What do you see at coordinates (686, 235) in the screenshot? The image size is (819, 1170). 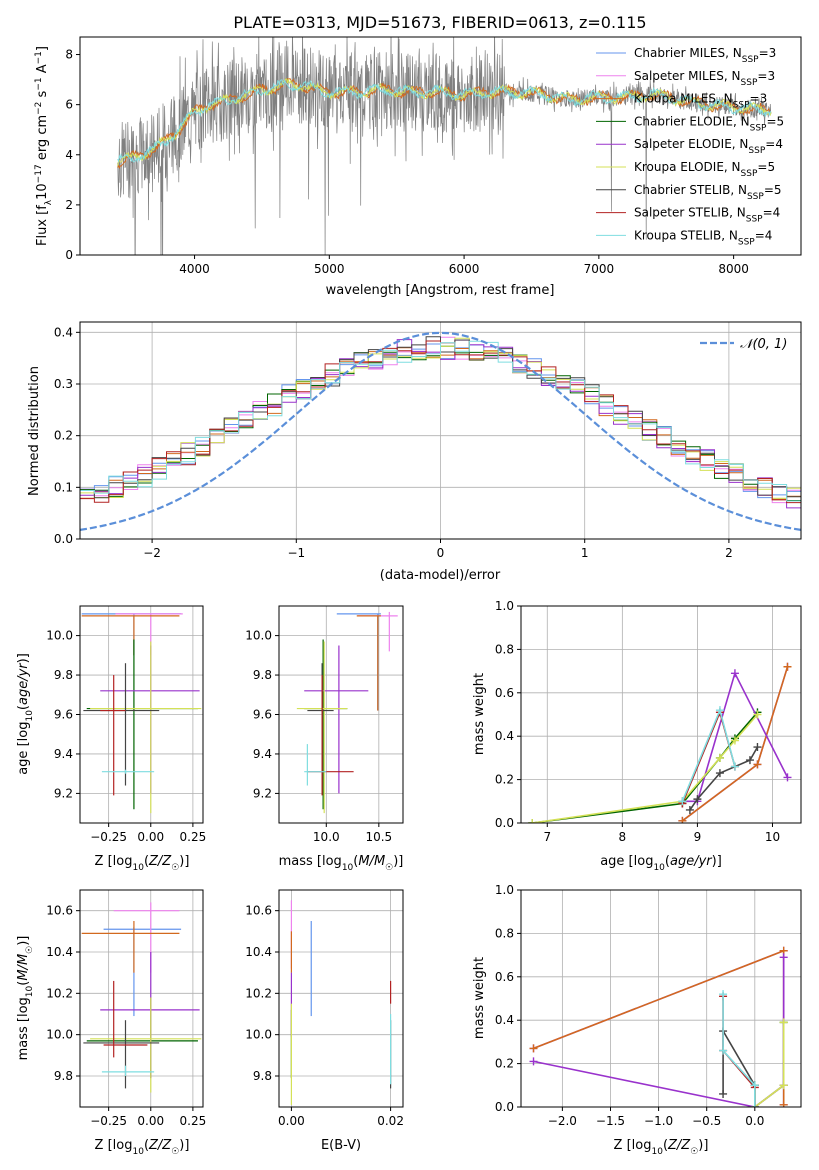 I see `legend-entry-part: Kroupa STELIB, N` at bounding box center [686, 235].